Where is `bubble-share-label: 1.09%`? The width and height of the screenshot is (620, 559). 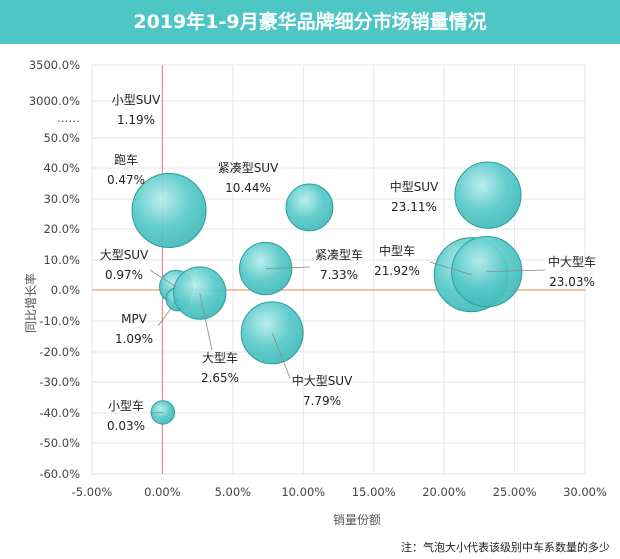 bubble-share-label: 1.09% is located at coordinates (134, 339).